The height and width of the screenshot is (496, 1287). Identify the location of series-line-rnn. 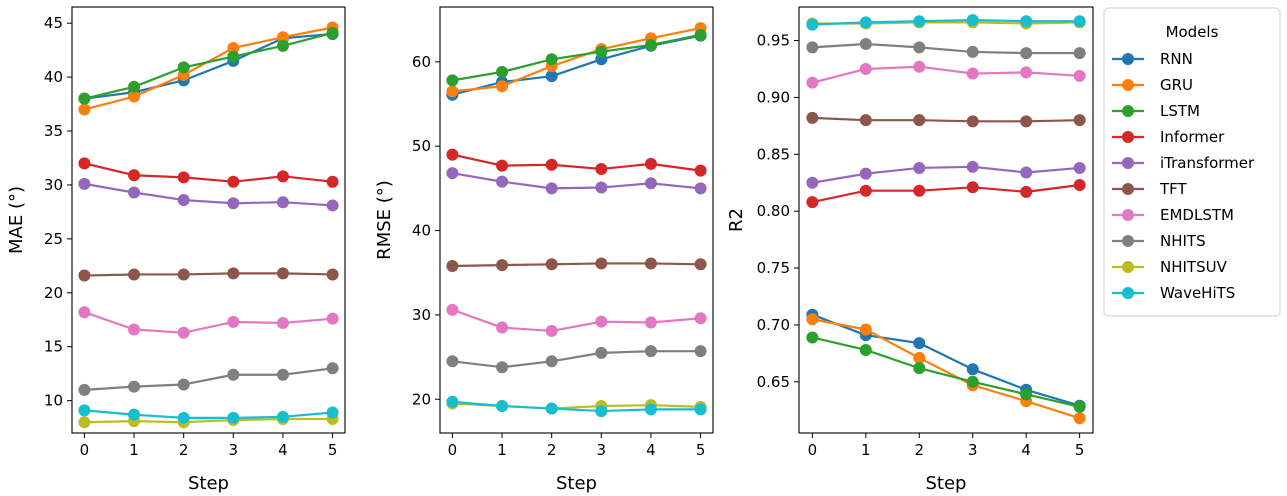
(576, 65).